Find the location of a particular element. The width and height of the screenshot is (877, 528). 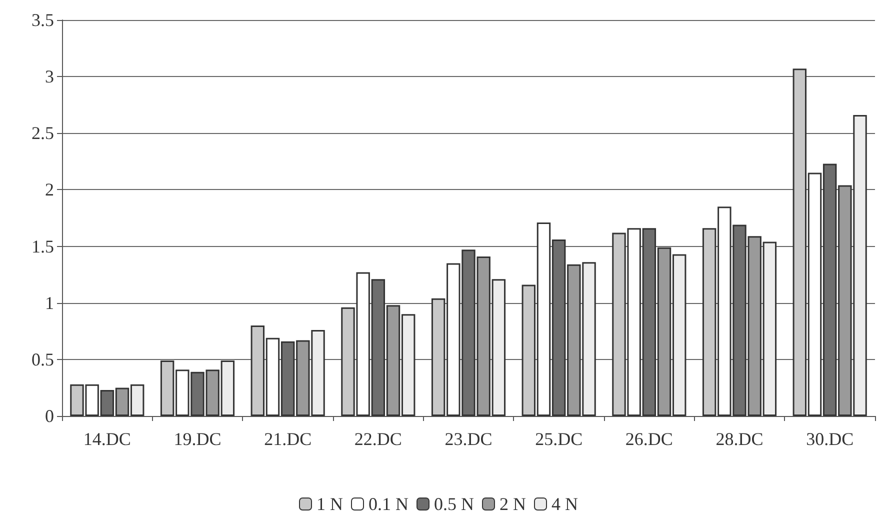

y-tick-label: 0 is located at coordinates (49, 416).